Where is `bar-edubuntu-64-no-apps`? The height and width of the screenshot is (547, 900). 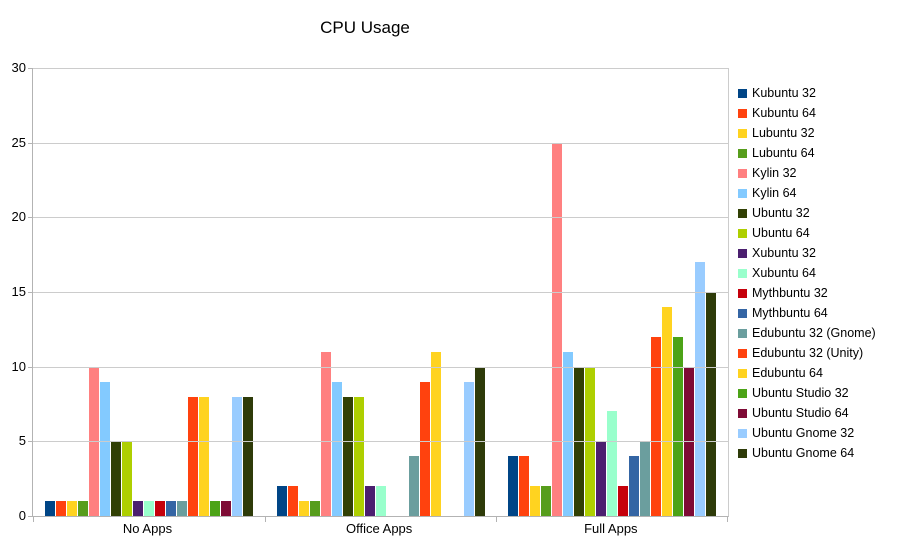 bar-edubuntu-64-no-apps is located at coordinates (203, 456).